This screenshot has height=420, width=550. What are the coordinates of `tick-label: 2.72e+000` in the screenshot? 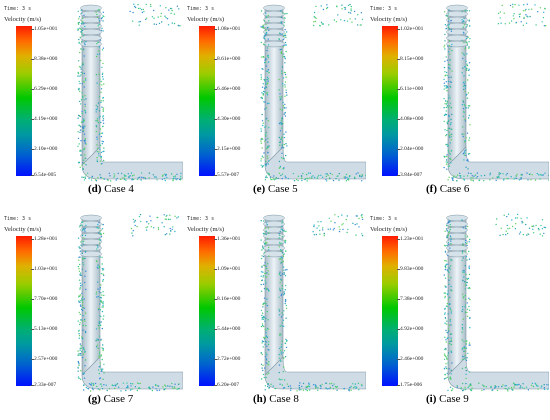 It's located at (227, 359).